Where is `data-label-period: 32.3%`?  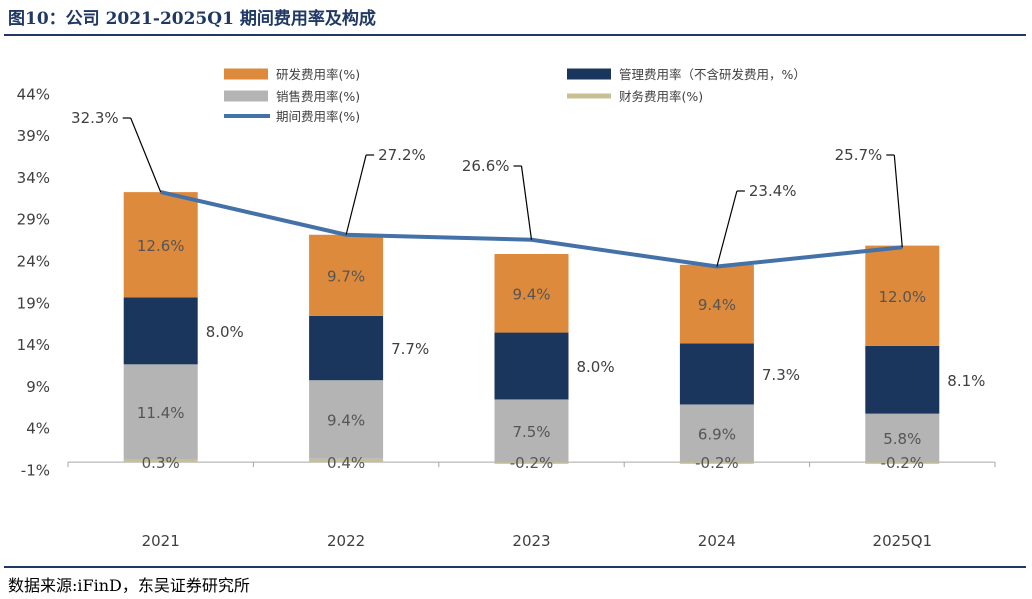
data-label-period: 32.3% is located at coordinates (95, 118).